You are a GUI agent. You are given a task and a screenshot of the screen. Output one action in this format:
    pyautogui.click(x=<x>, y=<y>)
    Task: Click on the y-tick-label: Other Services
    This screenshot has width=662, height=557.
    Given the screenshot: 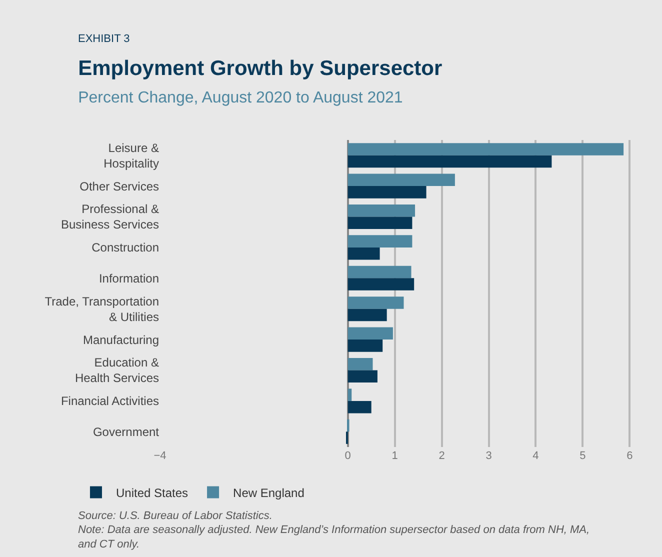 What is the action you would take?
    pyautogui.click(x=119, y=186)
    